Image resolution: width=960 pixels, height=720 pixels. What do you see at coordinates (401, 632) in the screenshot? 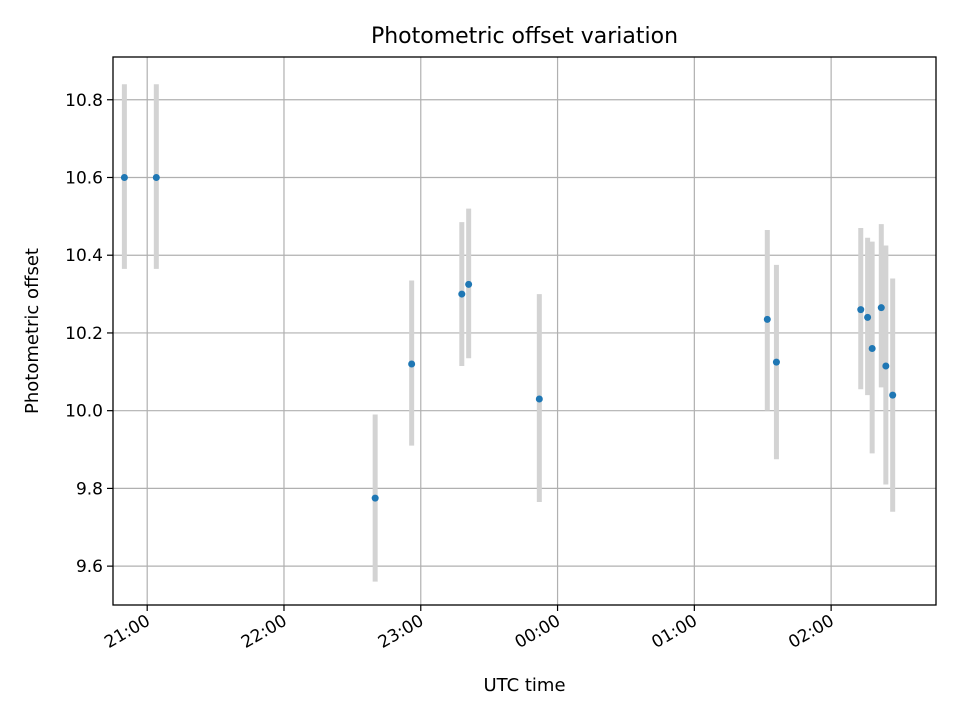
I see `x-tick-label: 23:00` at bounding box center [401, 632].